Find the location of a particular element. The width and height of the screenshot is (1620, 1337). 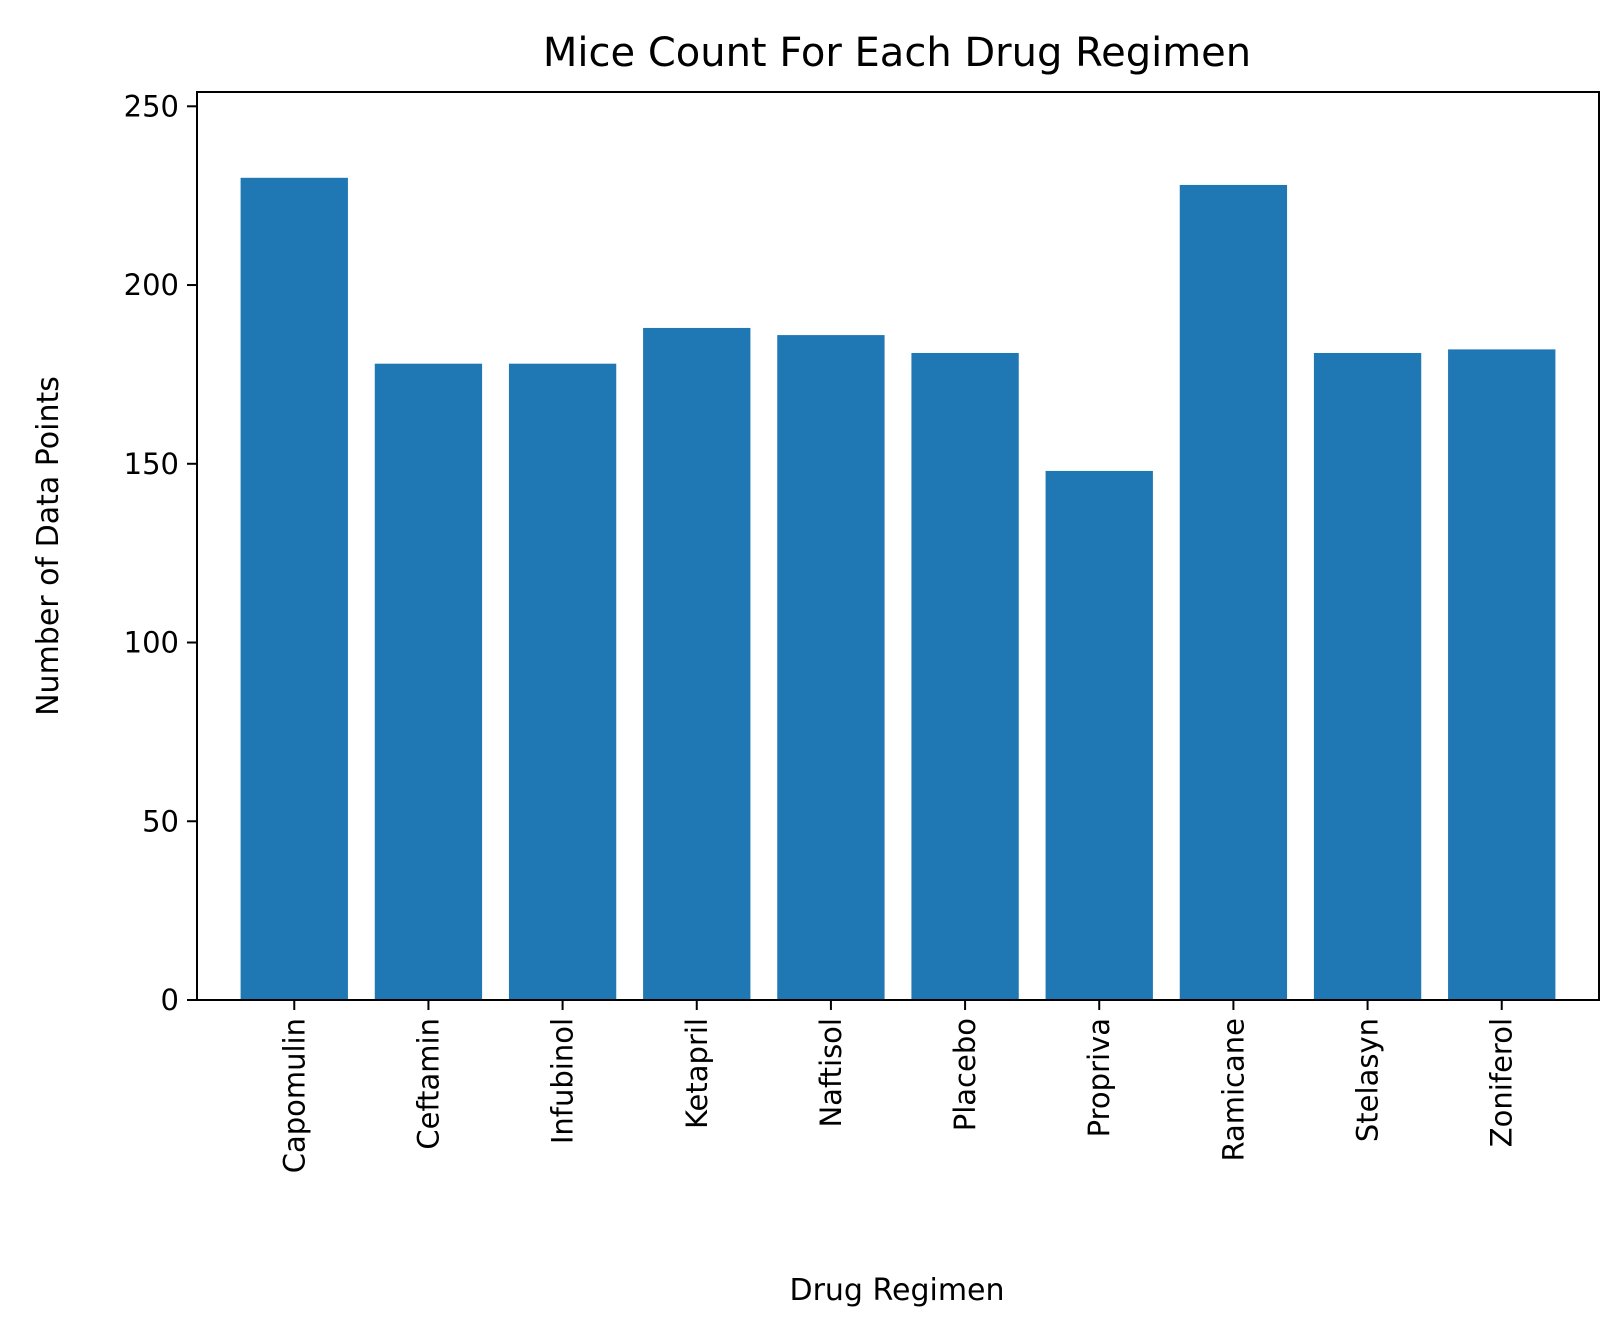

x-tick-label: Propriva is located at coordinates (1099, 1077).